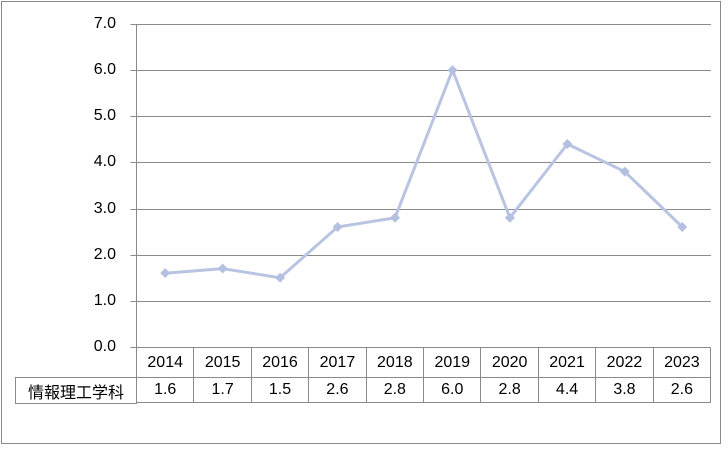 The image size is (728, 456). What do you see at coordinates (683, 363) in the screenshot?
I see `year-cell: 2023` at bounding box center [683, 363].